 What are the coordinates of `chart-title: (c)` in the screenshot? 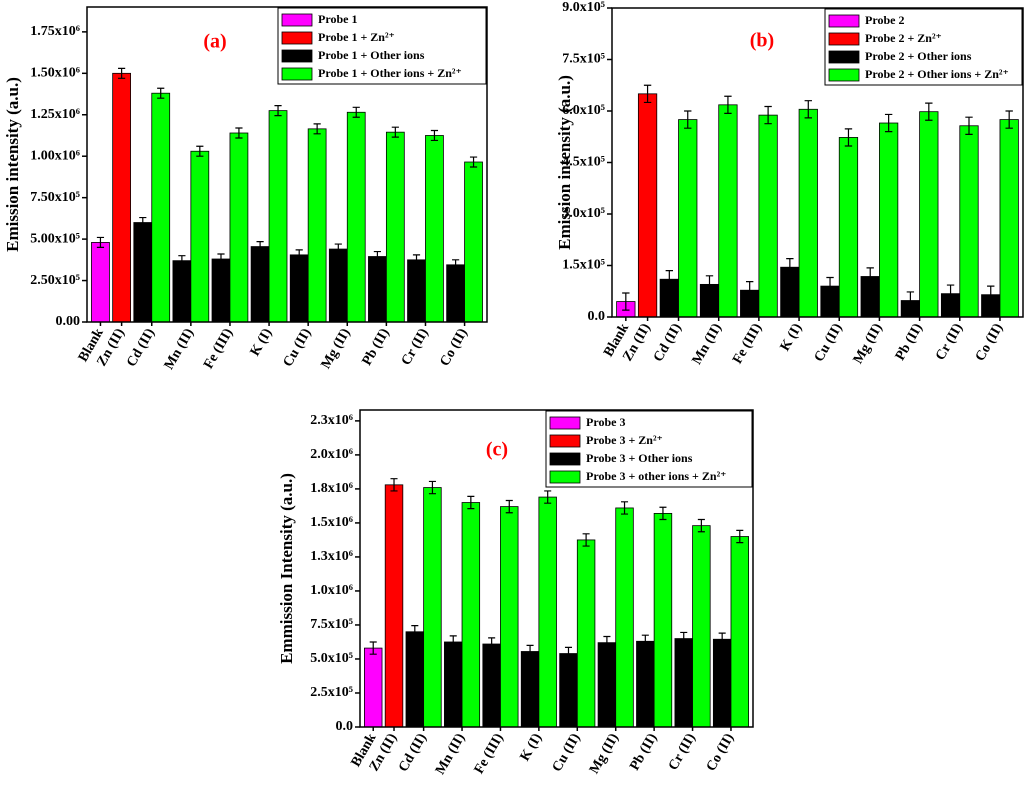 It's located at (497, 450).